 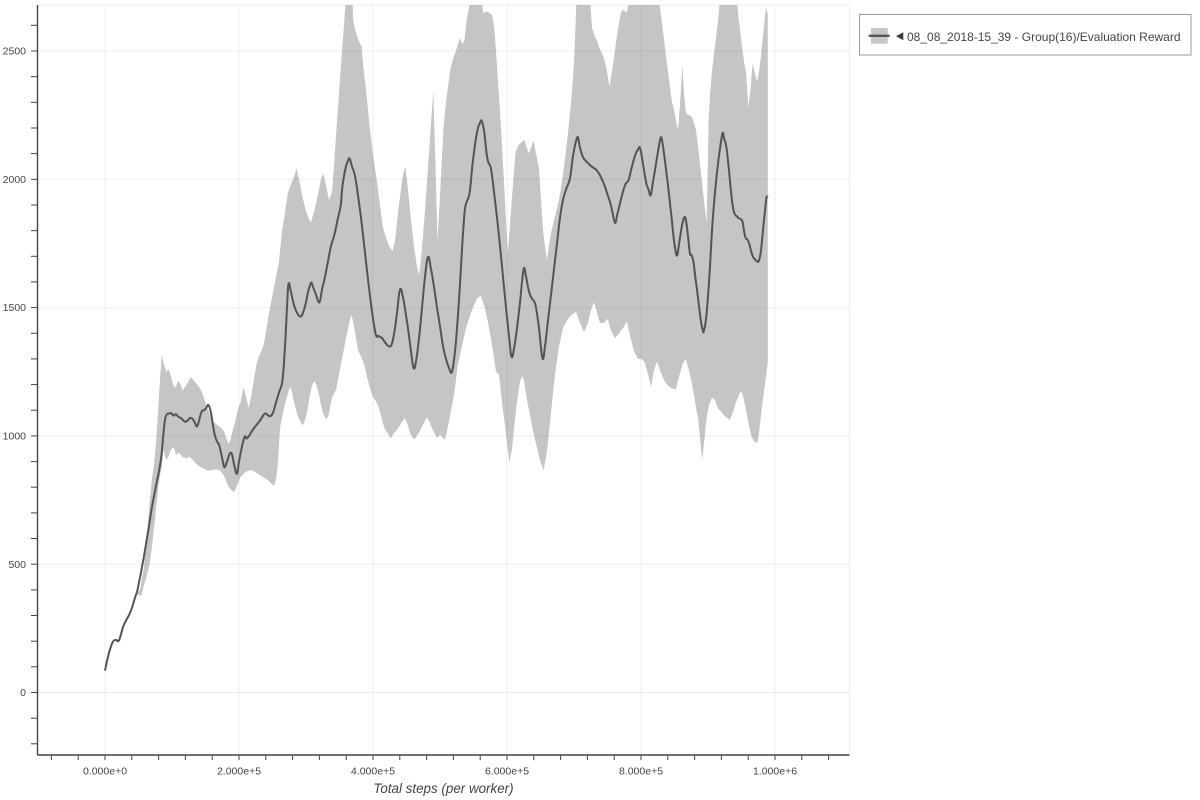 I want to click on svg-text: 0.000e+0, so click(x=105, y=772).